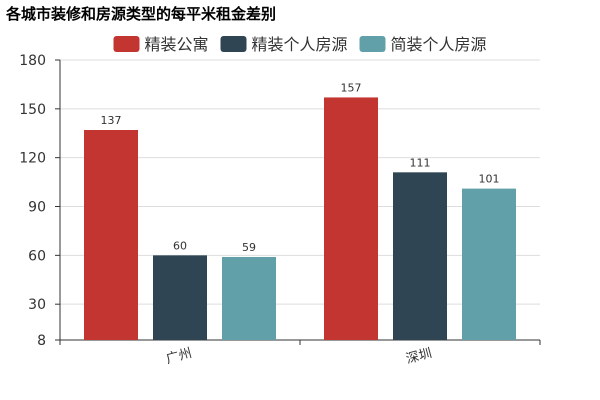 This screenshot has height=400, width=600. Describe the element at coordinates (489, 179) in the screenshot. I see `bar-value-label: 101` at that location.